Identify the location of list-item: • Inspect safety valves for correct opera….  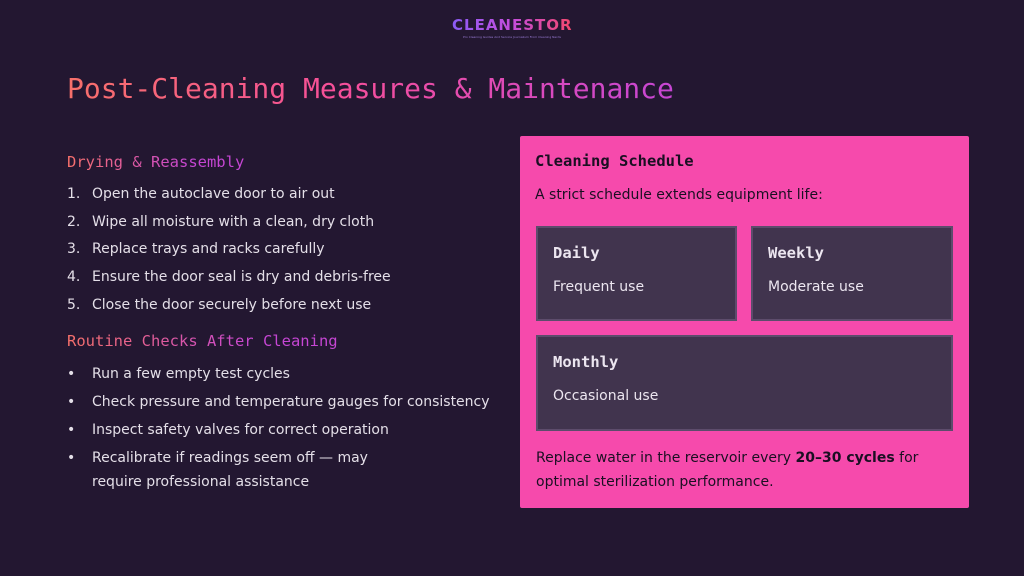
(228, 429).